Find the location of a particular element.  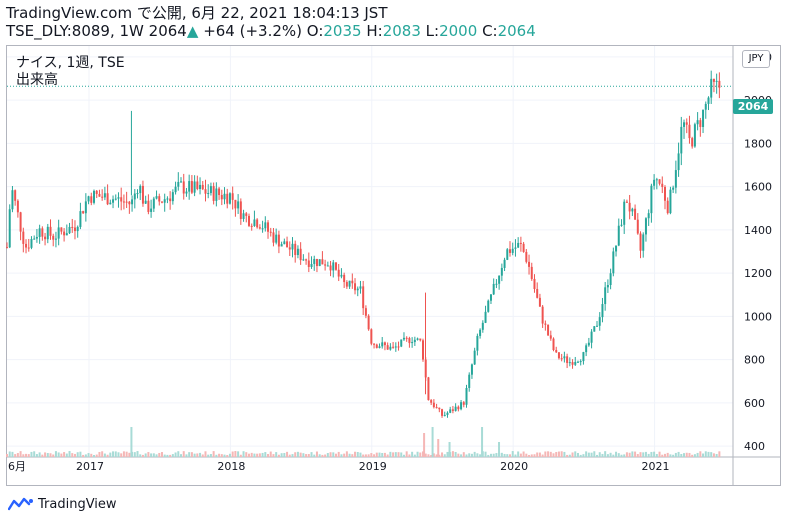

y-tick-label: 1000 is located at coordinates (758, 316).